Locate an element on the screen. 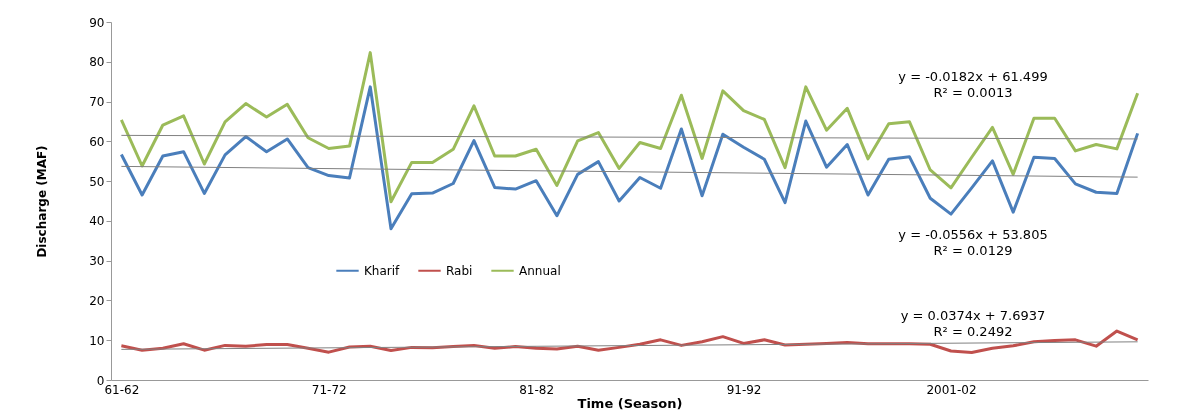 This screenshot has height=411, width=1187. x-tick-label: 81-82 is located at coordinates (537, 389).